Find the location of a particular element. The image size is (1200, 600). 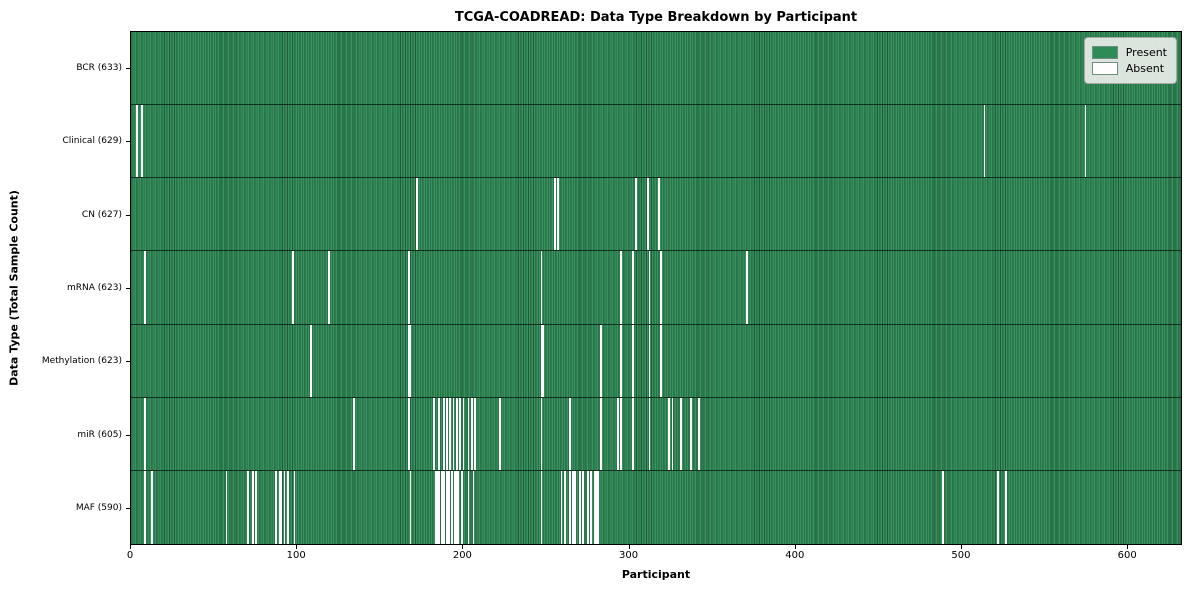

xtick-label-100: 100 is located at coordinates (296, 555).